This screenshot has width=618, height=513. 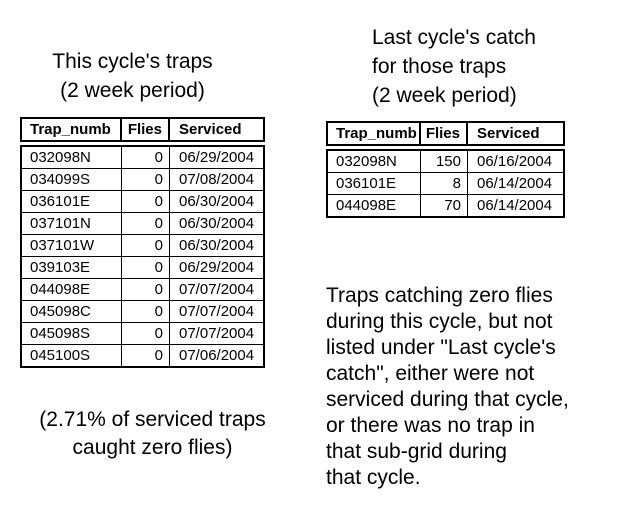 I want to click on table-row: 045098C 0 07/07/2004, so click(x=142, y=311).